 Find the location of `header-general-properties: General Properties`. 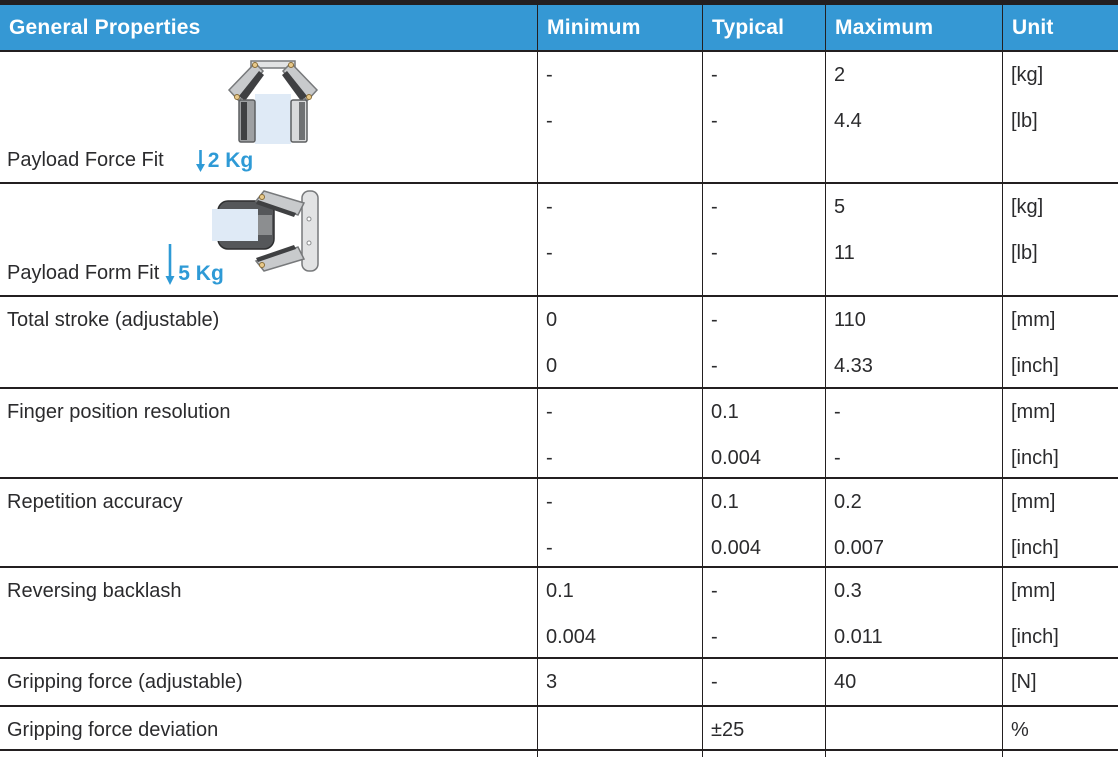

header-general-properties: General Properties is located at coordinates (268, 27).